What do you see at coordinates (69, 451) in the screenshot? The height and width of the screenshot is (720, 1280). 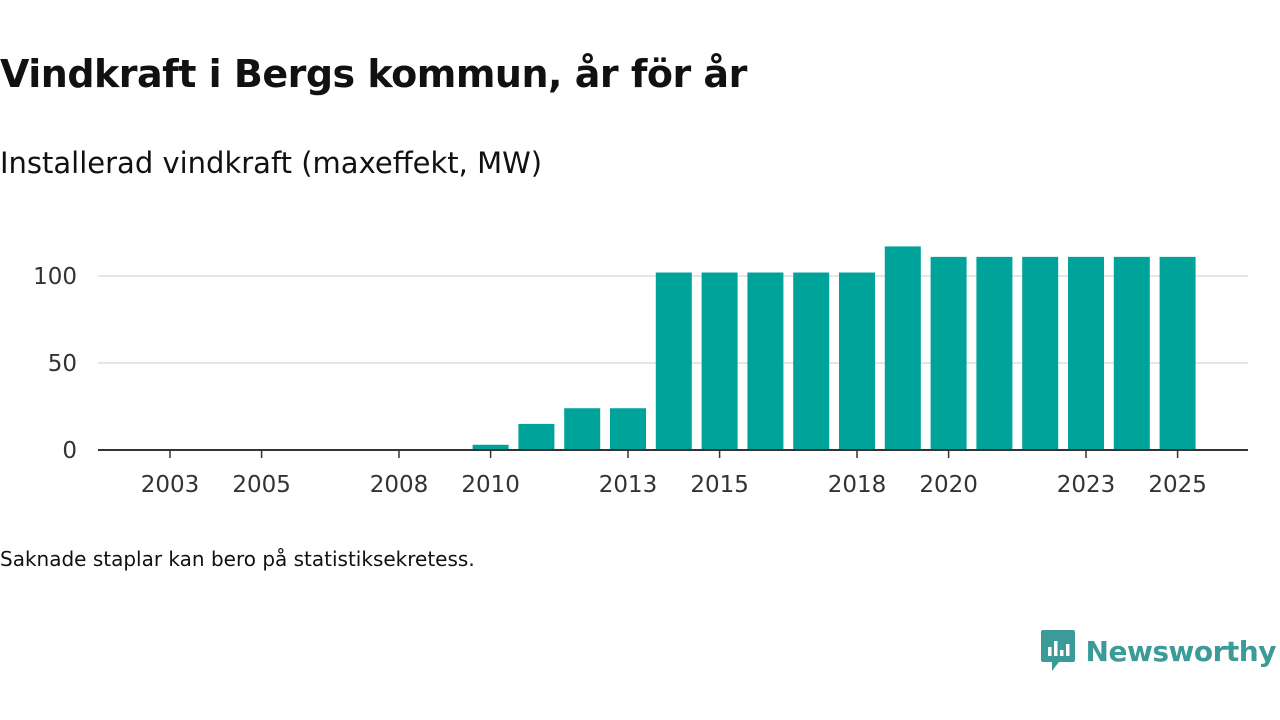 I see `y-tick-label: 0` at bounding box center [69, 451].